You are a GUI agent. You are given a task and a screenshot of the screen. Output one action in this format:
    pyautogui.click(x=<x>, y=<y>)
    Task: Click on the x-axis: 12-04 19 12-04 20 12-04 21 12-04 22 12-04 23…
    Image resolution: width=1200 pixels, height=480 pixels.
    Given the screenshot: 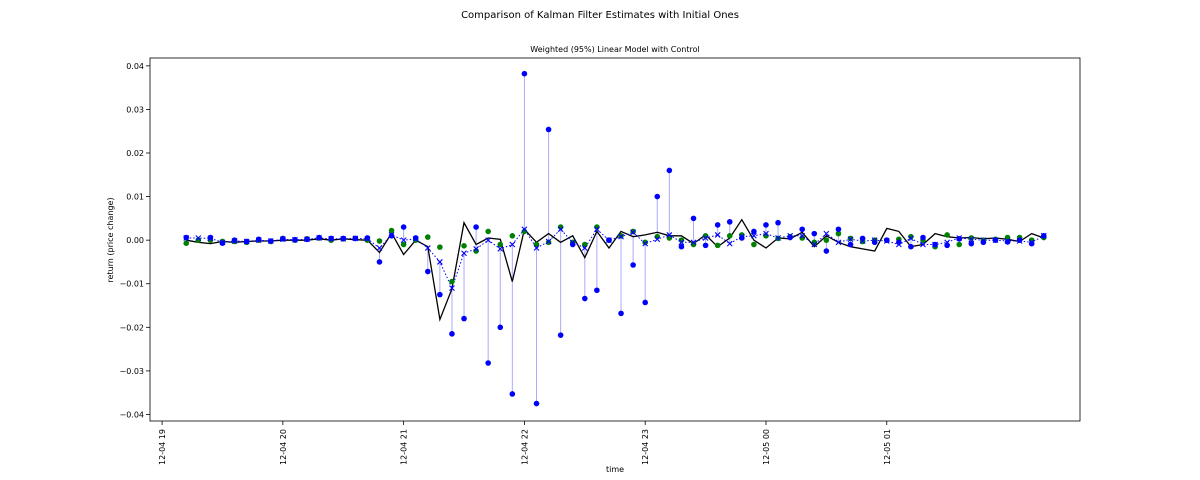 What is the action you would take?
    pyautogui.click(x=525, y=443)
    